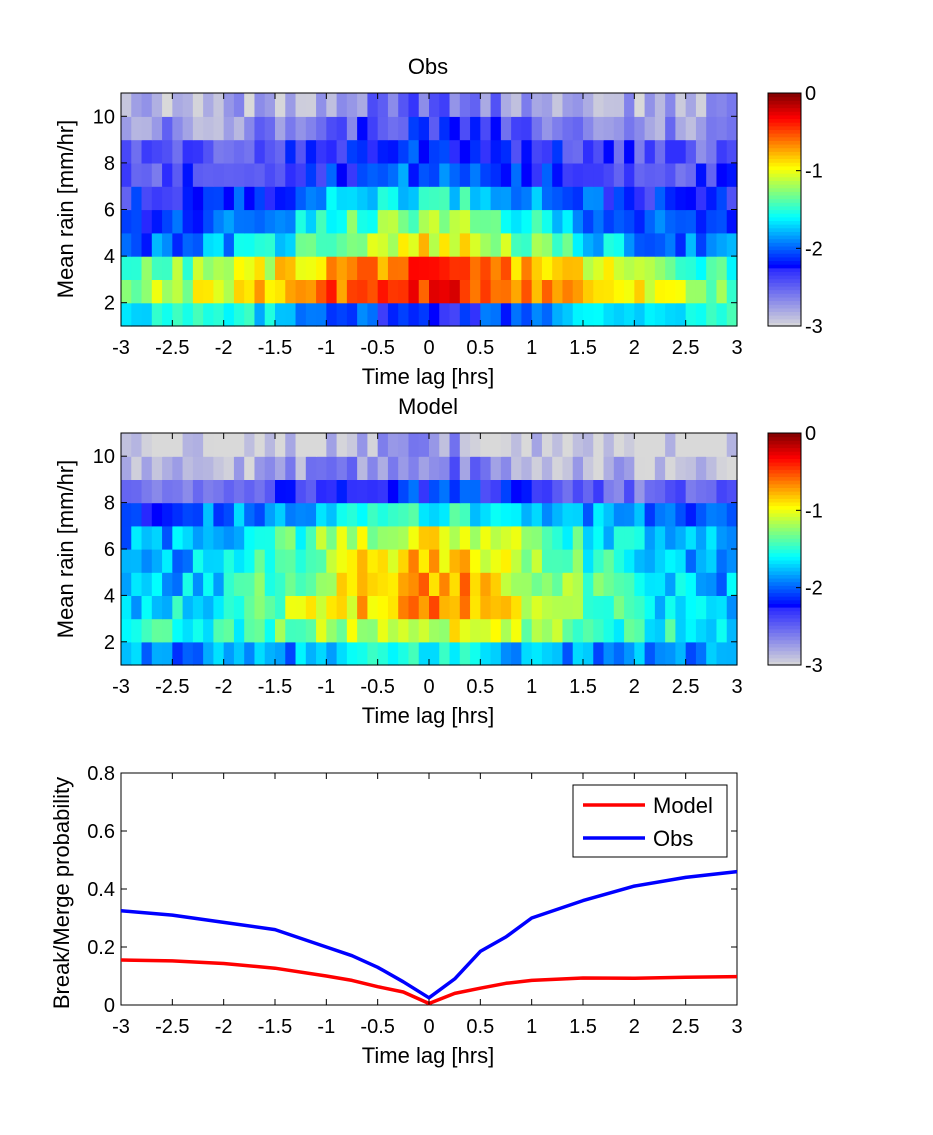 This screenshot has width=933, height=1135. What do you see at coordinates (104, 457) in the screenshot?
I see `y-tick-label: 10` at bounding box center [104, 457].